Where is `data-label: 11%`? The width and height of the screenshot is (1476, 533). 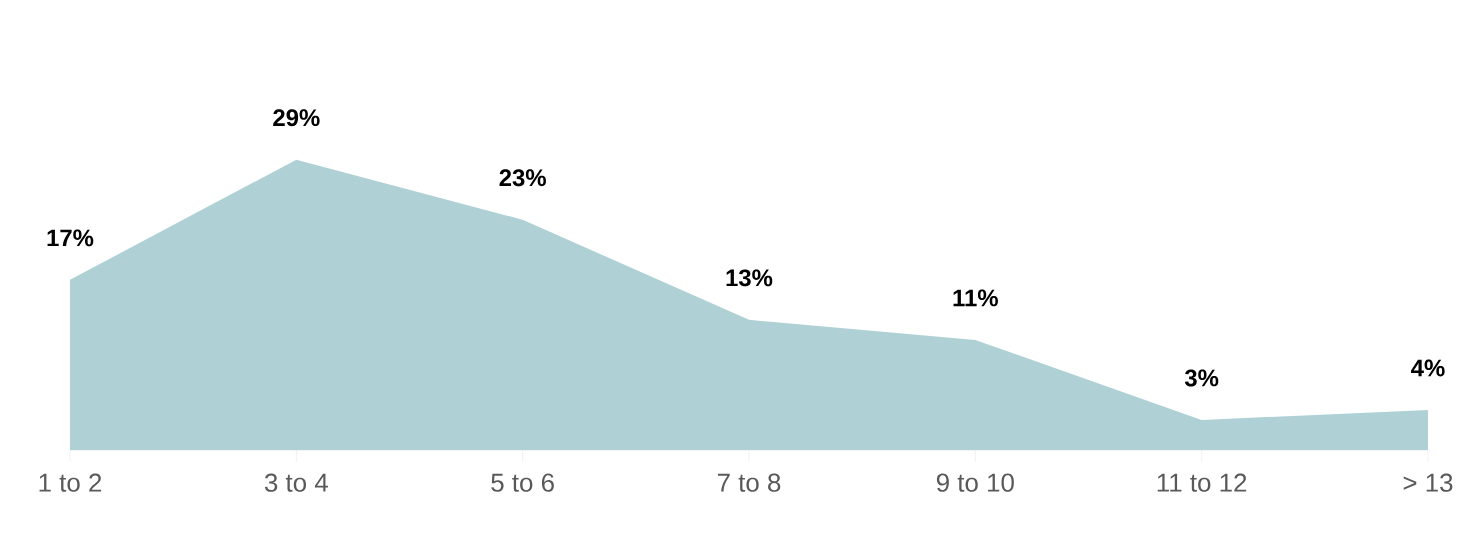 data-label: 11% is located at coordinates (975, 298).